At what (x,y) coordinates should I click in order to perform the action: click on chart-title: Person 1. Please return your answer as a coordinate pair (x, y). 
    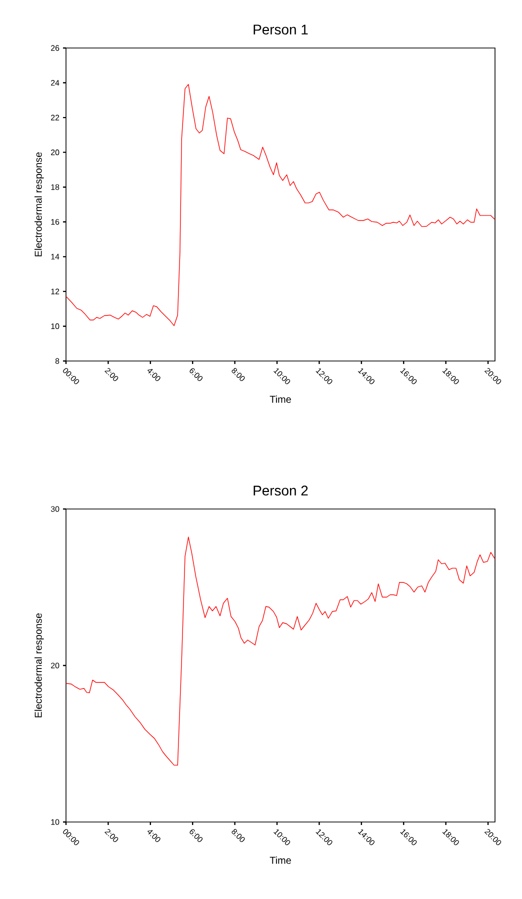
    Looking at the image, I should click on (281, 29).